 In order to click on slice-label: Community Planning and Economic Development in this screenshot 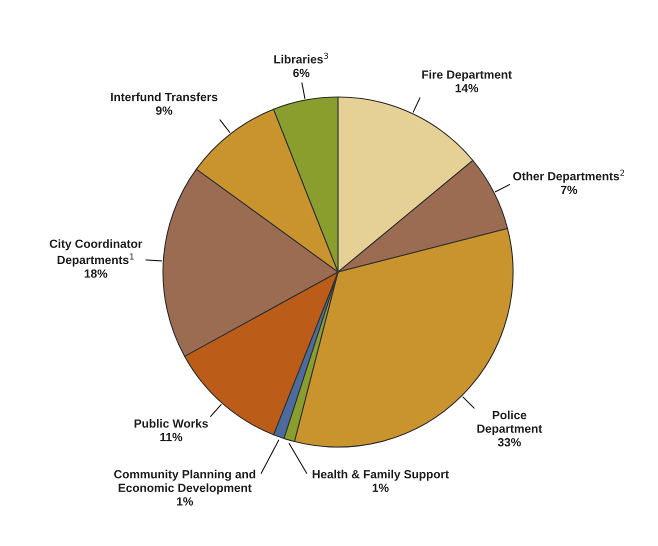, I will do `click(185, 482)`.